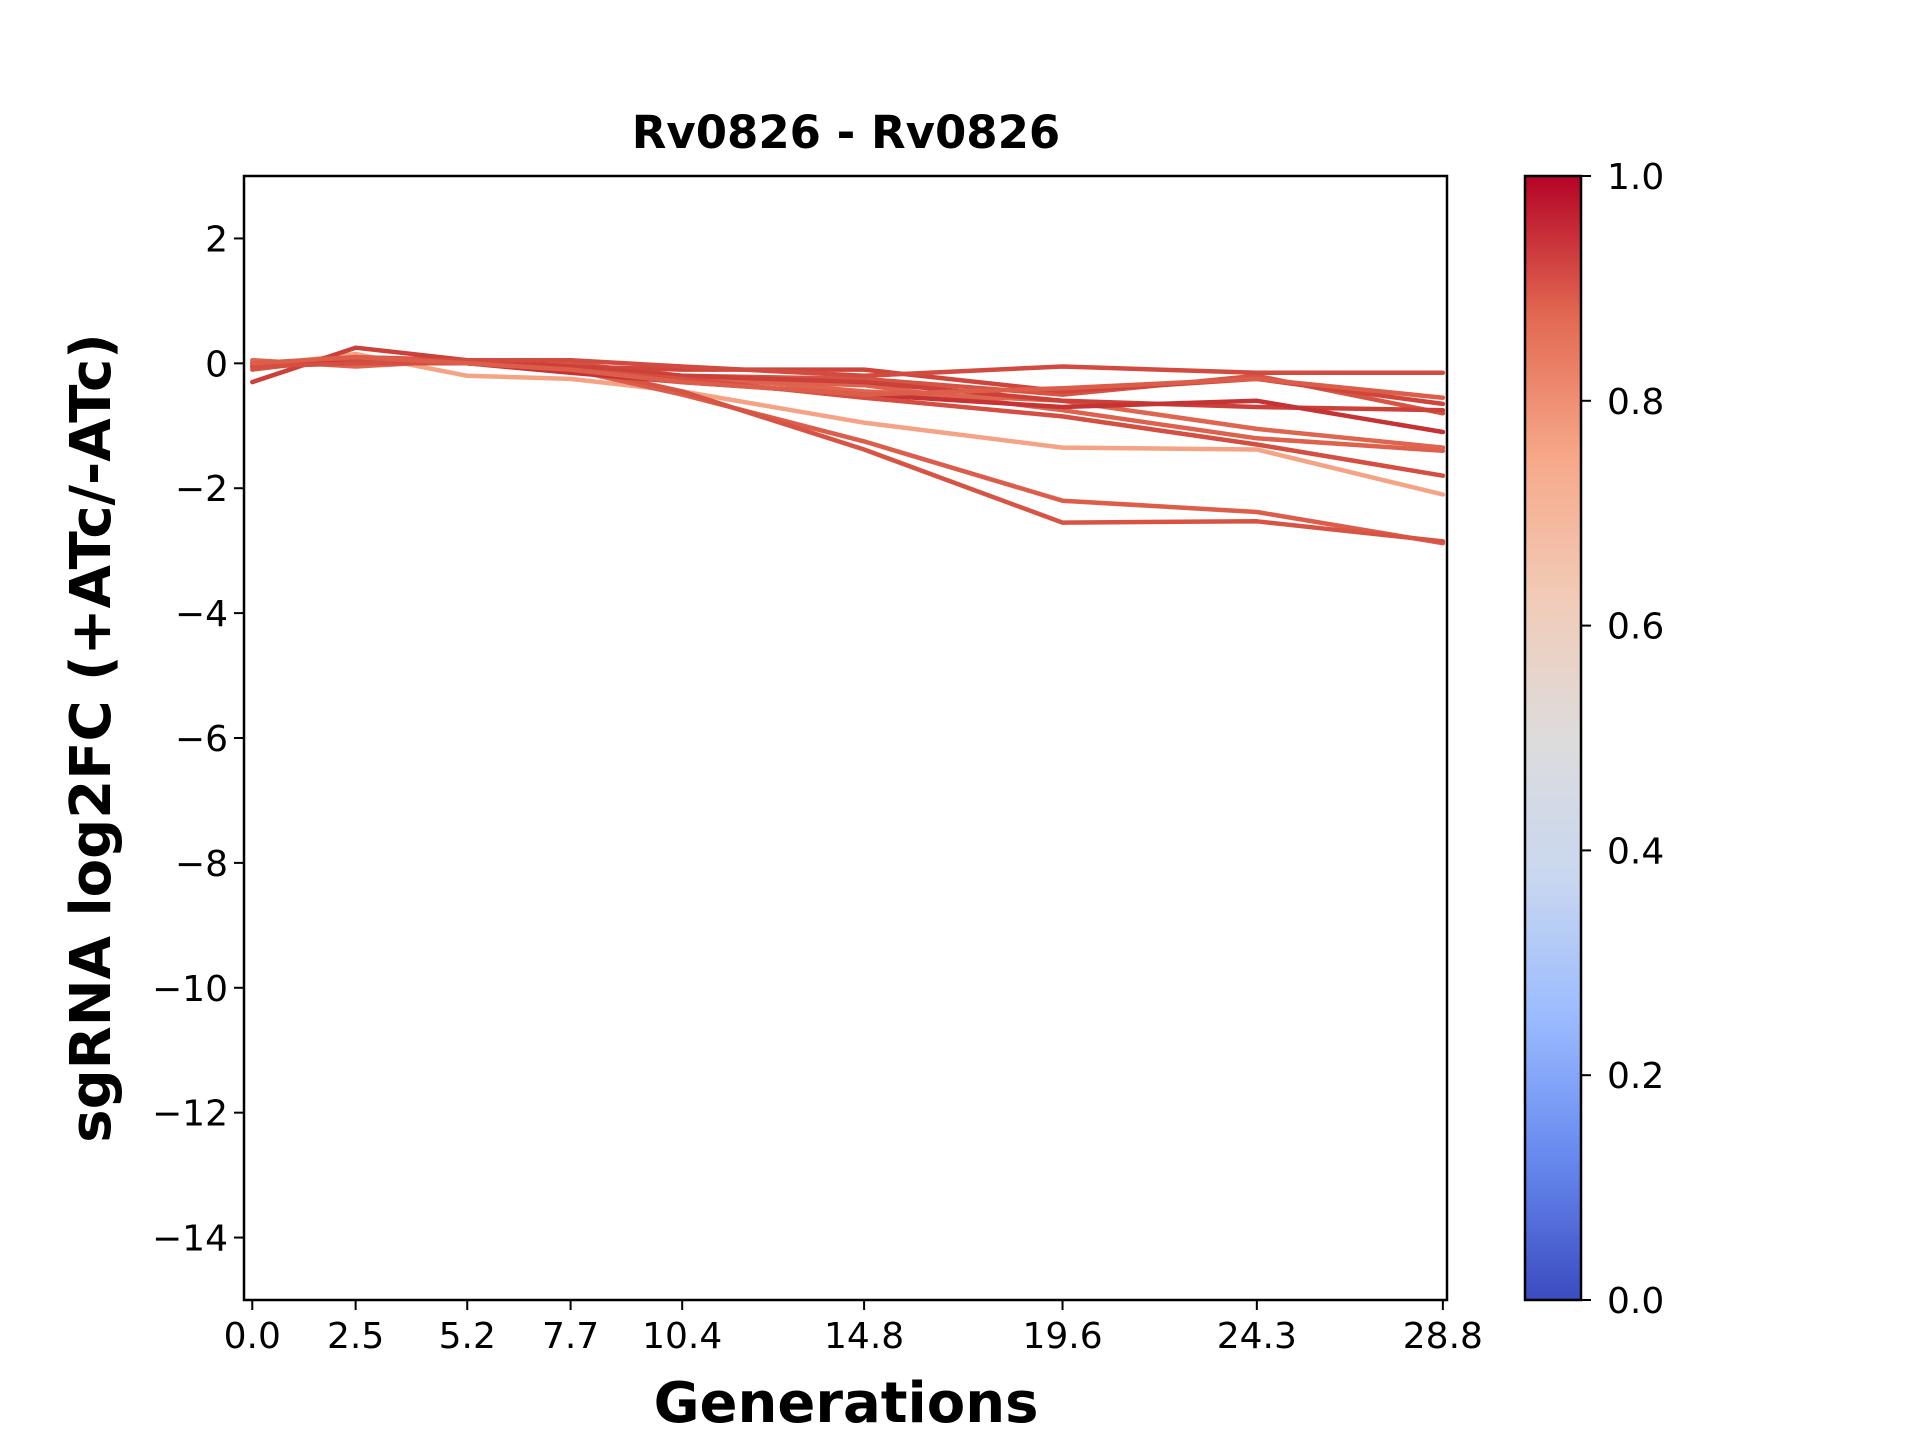 This screenshot has width=1920, height=1440. Describe the element at coordinates (570, 1336) in the screenshot. I see `x-tick-label: 7.7` at that location.